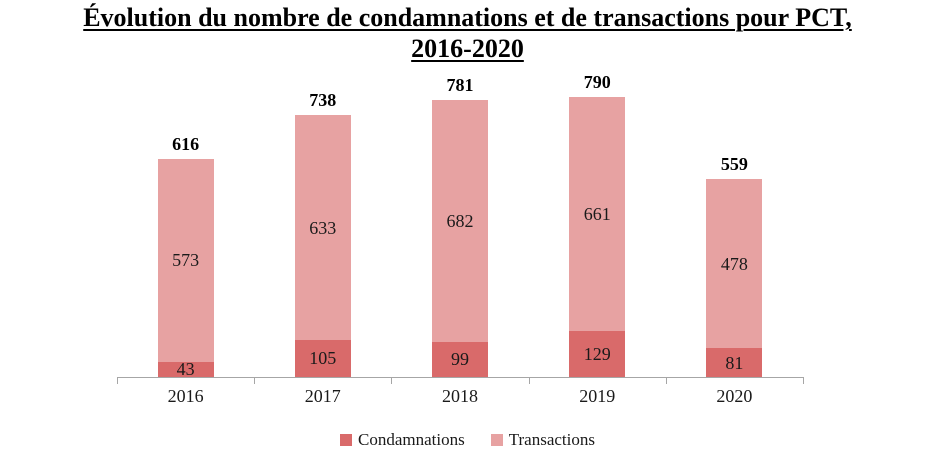 The width and height of the screenshot is (935, 458). I want to click on stacked-bar-2020: 478 81, so click(734, 277).